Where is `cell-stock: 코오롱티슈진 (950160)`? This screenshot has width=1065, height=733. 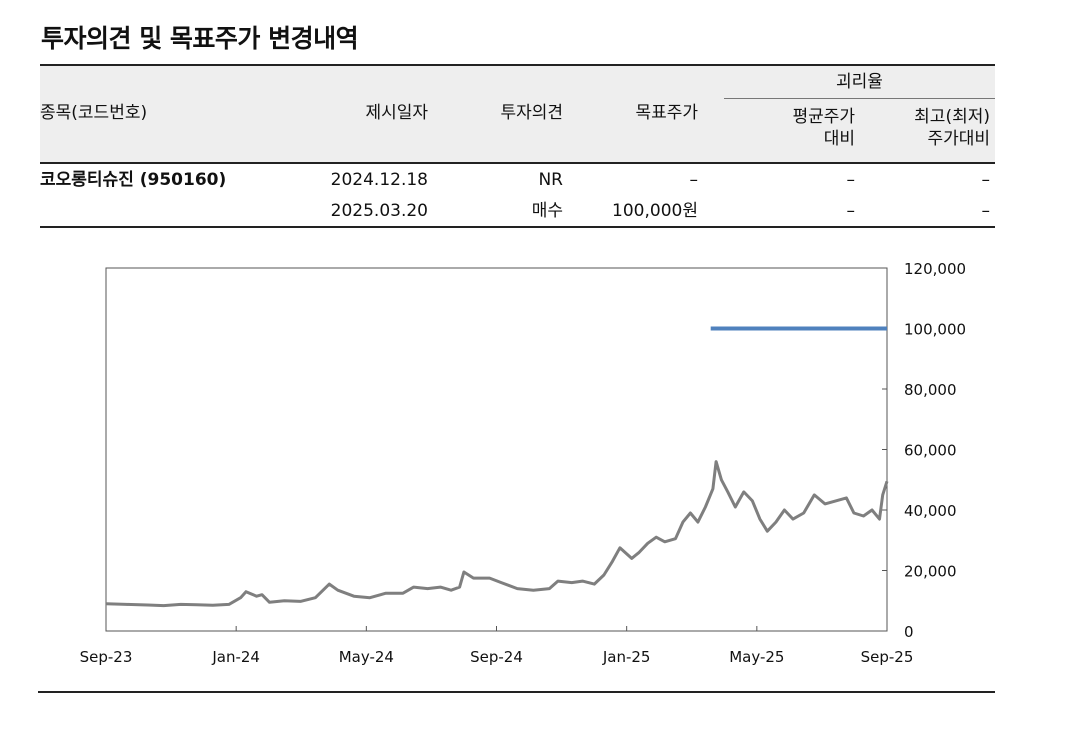
cell-stock: 코오롱티슈진 (950160) is located at coordinates (133, 180).